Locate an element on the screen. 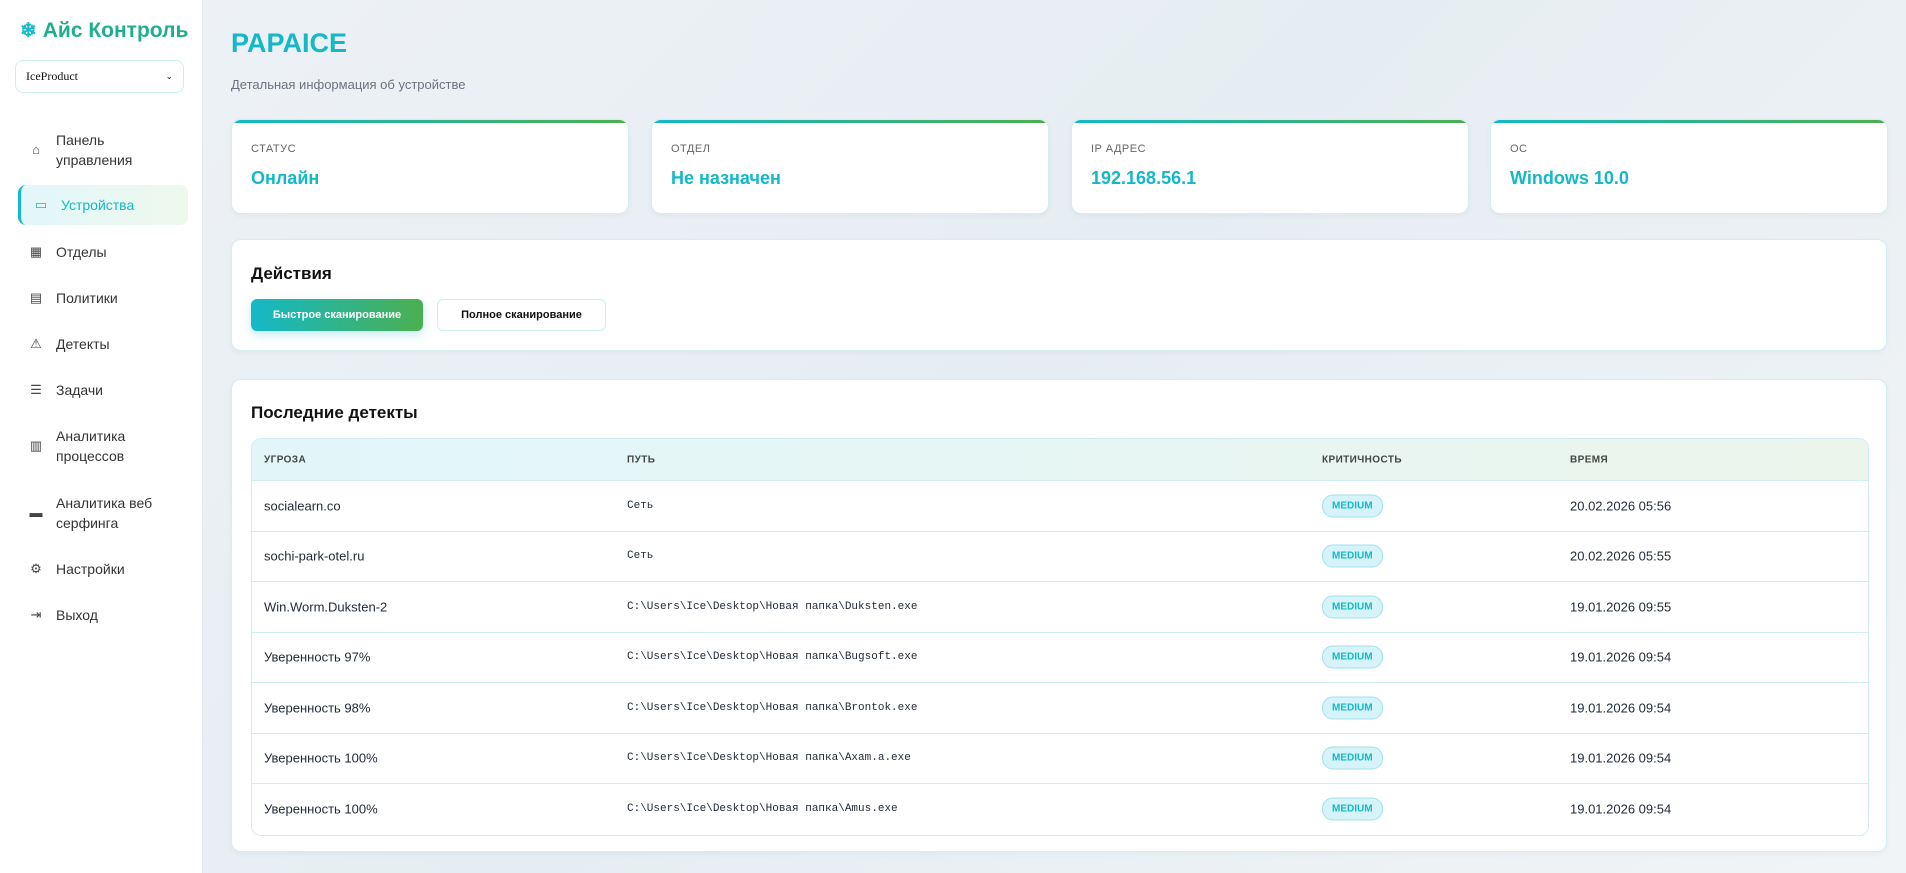  sidebar-item-policies: ▤ Политики is located at coordinates (103, 298).